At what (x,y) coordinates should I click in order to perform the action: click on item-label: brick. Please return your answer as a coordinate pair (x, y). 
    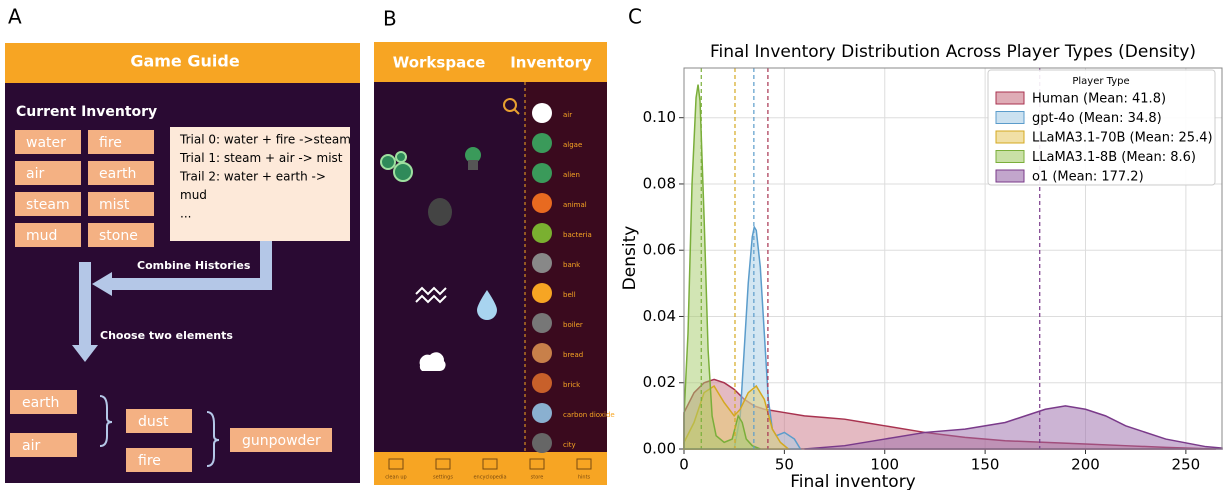
    Looking at the image, I should click on (572, 385).